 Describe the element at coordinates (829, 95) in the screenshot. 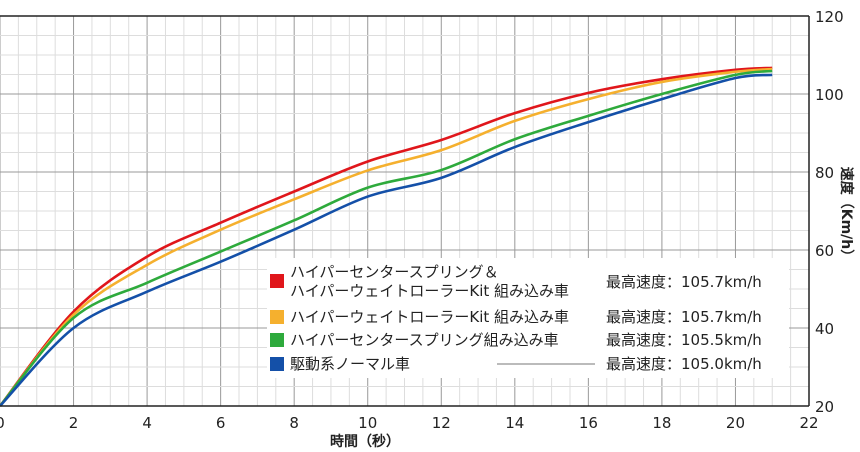

I see `y-tick-label: 100` at that location.